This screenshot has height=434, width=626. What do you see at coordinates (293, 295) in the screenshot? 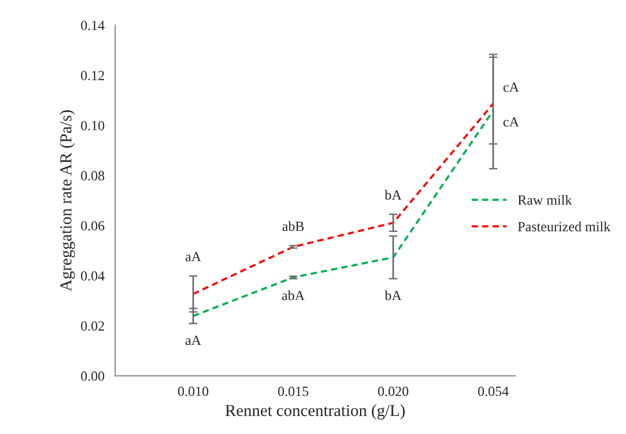
I see `annotation: abA` at bounding box center [293, 295].